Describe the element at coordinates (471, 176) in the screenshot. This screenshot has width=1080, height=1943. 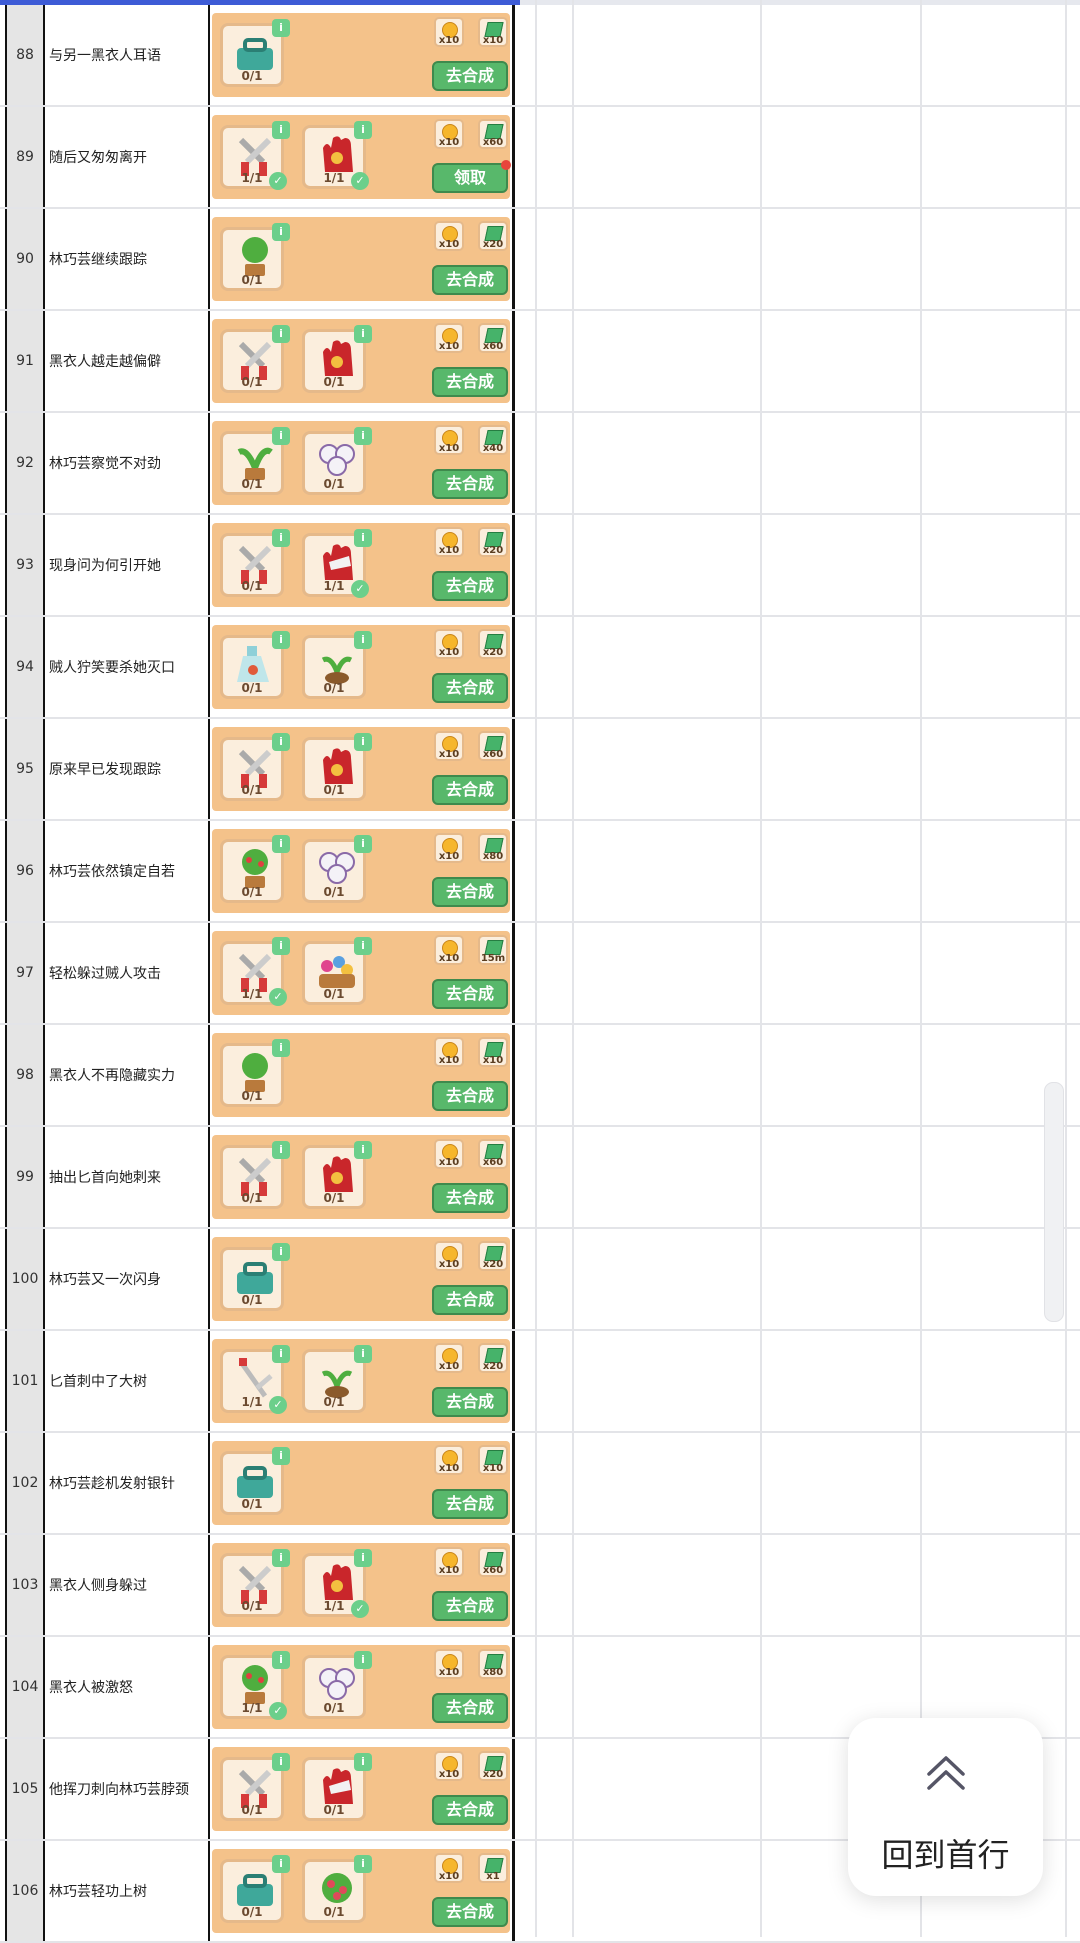
I see `claim-button: 领取` at that location.